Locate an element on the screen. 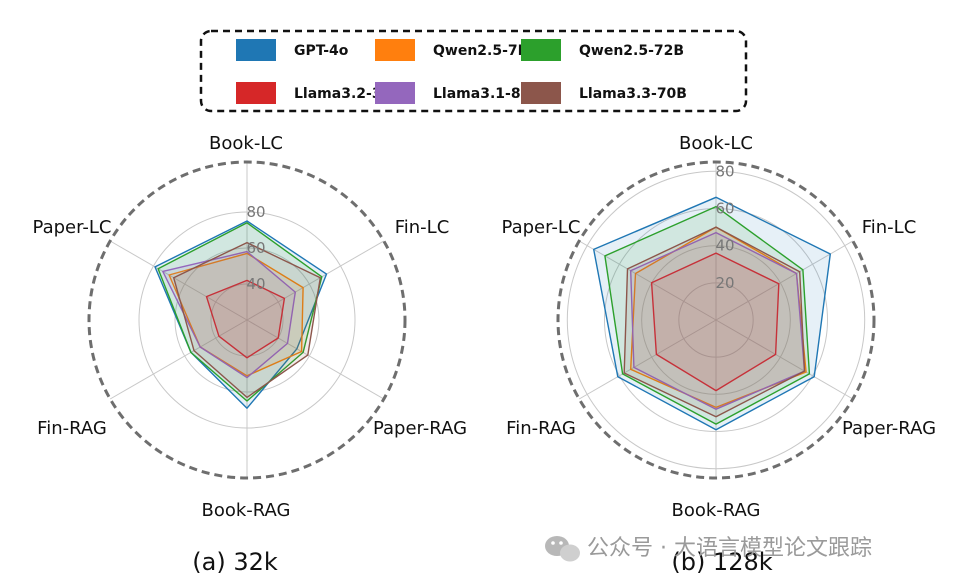 The width and height of the screenshot is (966, 586). legend-swatch-gpt-4o is located at coordinates (256, 50).